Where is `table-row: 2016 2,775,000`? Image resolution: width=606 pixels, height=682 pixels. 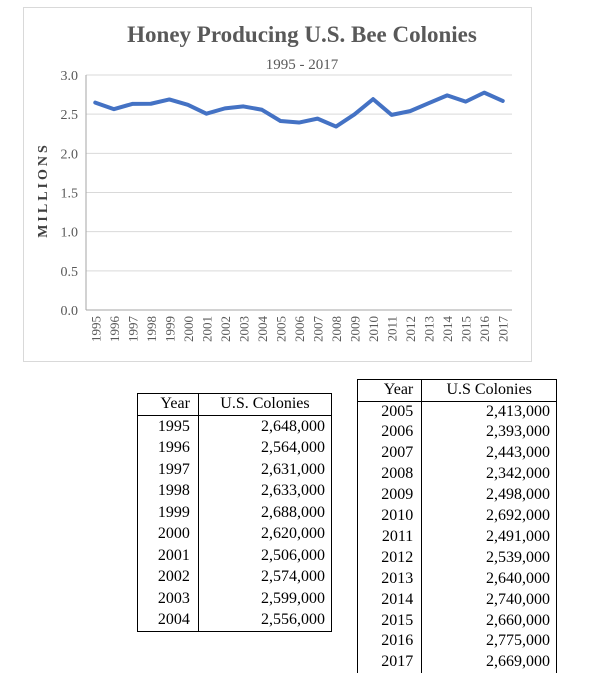
table-row: 2016 2,775,000 is located at coordinates (457, 642).